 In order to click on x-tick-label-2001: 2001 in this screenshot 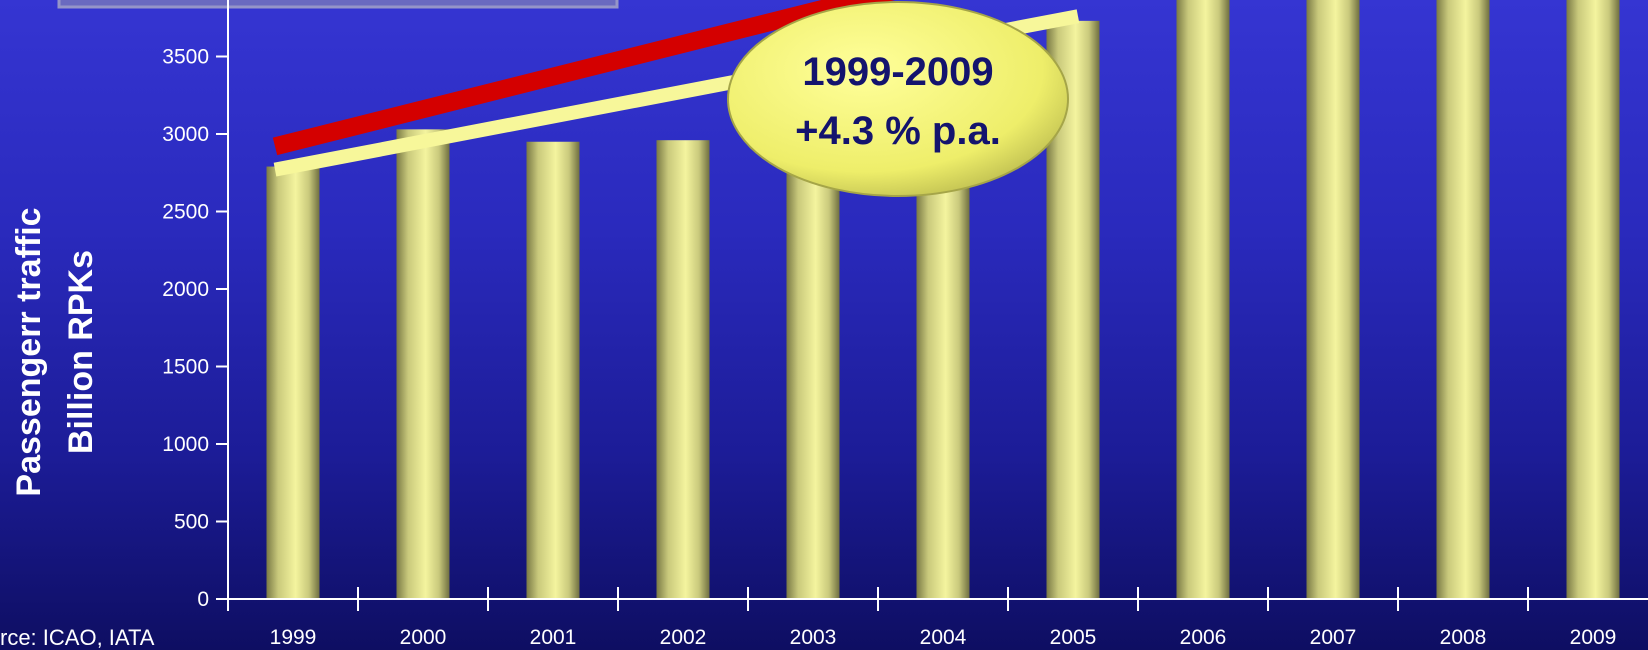, I will do `click(553, 637)`.